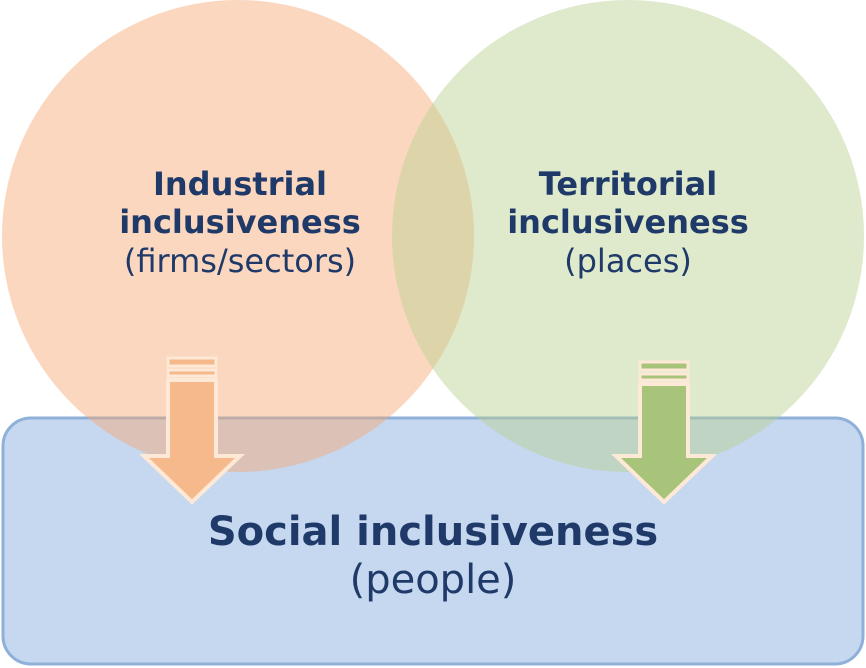  Describe the element at coordinates (433, 556) in the screenshot. I see `social-inclusiveness-label: Social inclusiveness (people)` at that location.